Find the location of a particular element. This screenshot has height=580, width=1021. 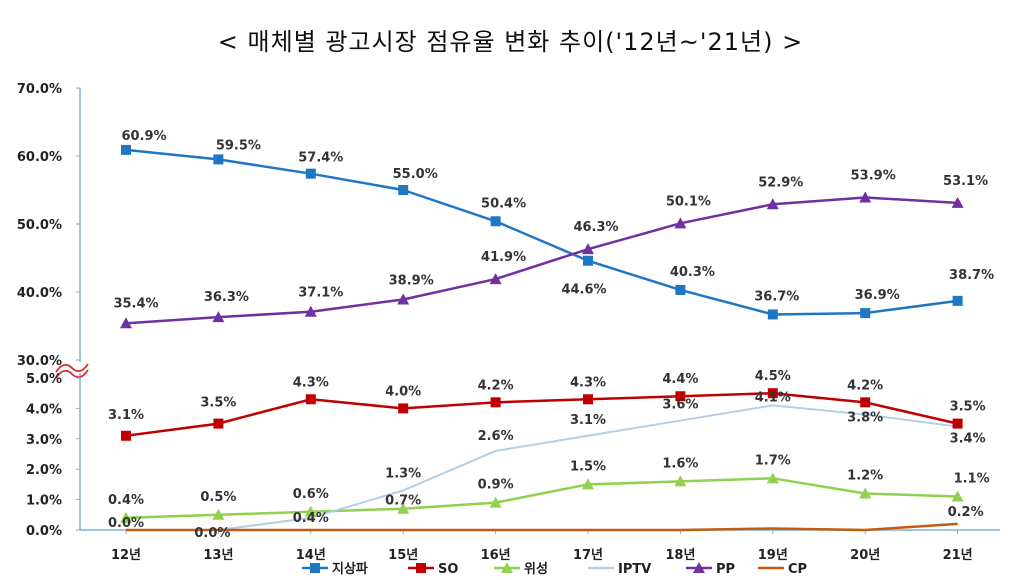

legend-marker-PP is located at coordinates (699, 567).